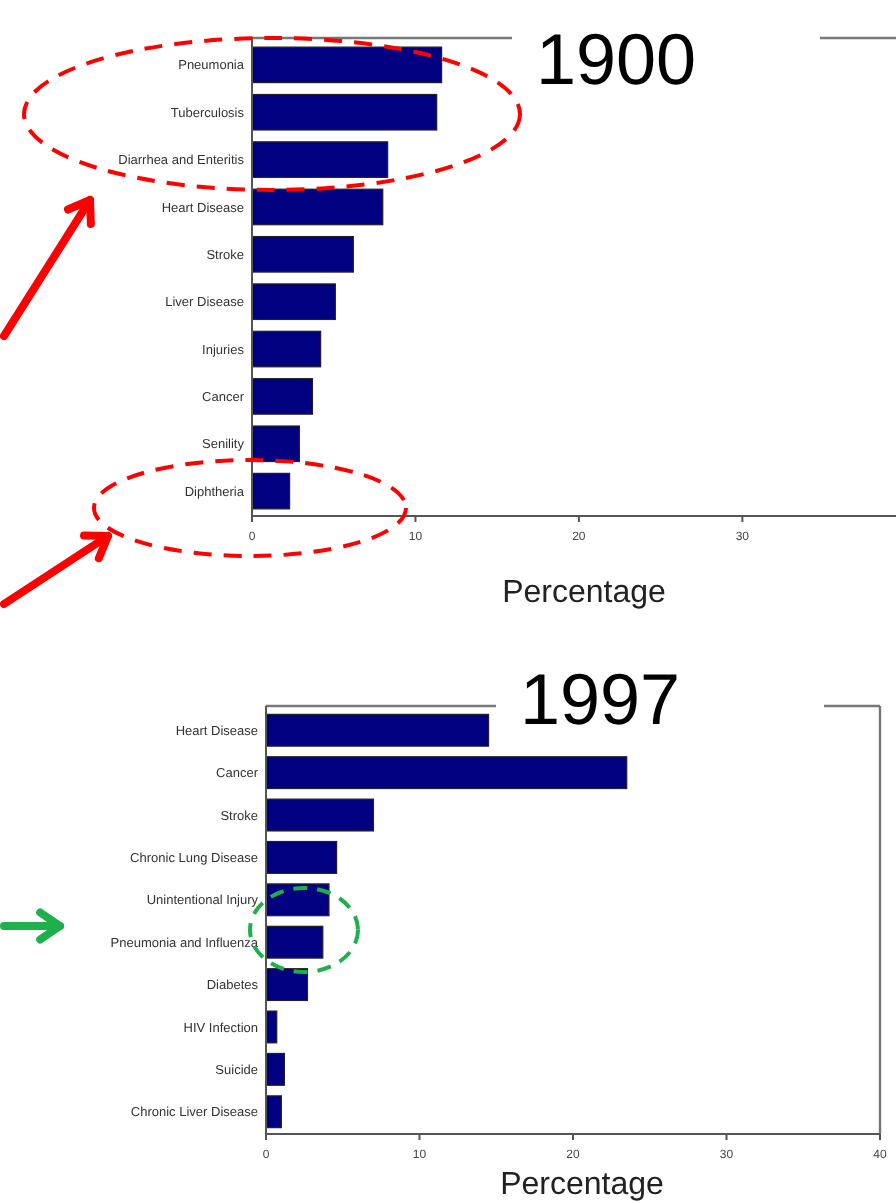  What do you see at coordinates (616, 59) in the screenshot?
I see `chart-title: 1900` at bounding box center [616, 59].